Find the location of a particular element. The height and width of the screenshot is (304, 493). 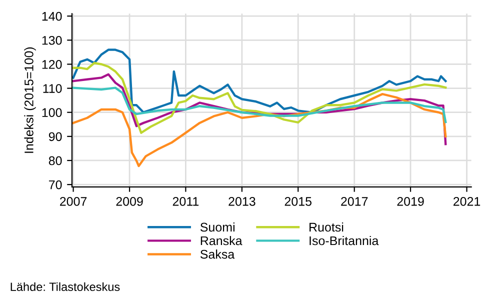

y-tick-label: 90 is located at coordinates (55, 137).